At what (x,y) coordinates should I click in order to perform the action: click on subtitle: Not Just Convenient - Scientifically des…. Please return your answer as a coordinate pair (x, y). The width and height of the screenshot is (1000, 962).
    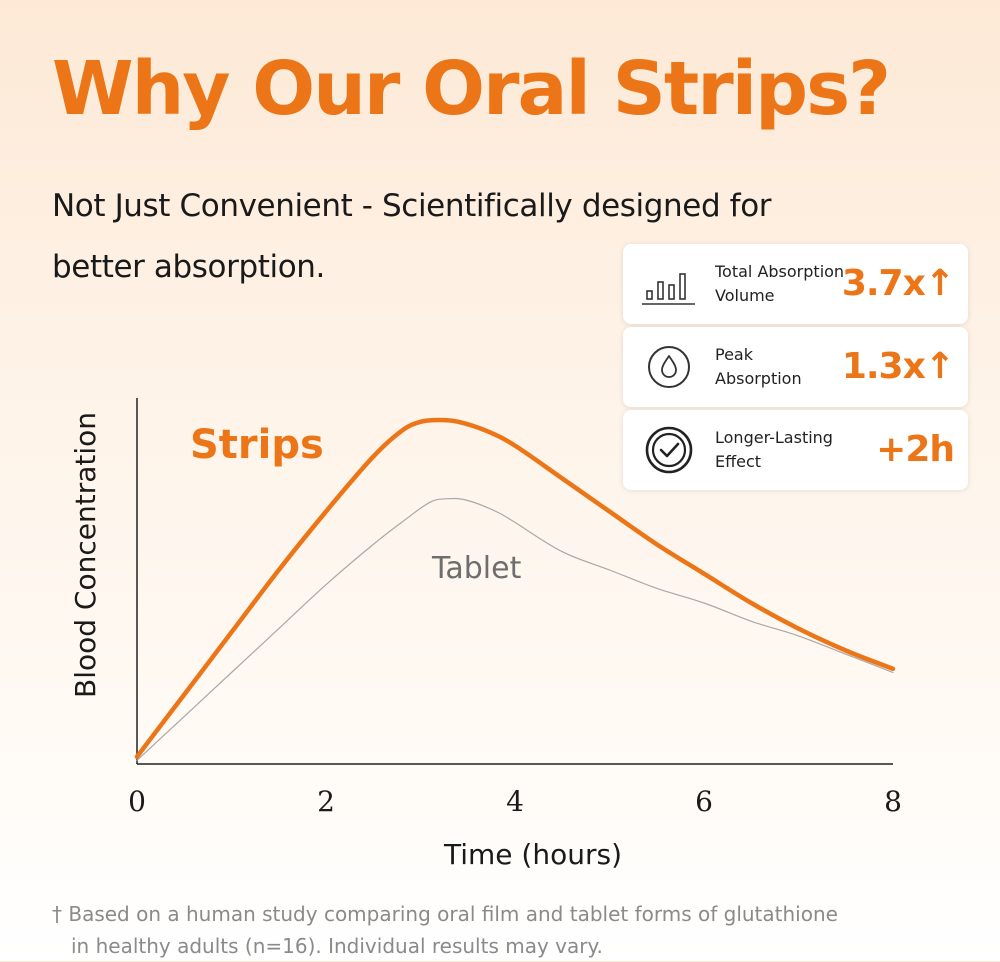
    Looking at the image, I should click on (432, 237).